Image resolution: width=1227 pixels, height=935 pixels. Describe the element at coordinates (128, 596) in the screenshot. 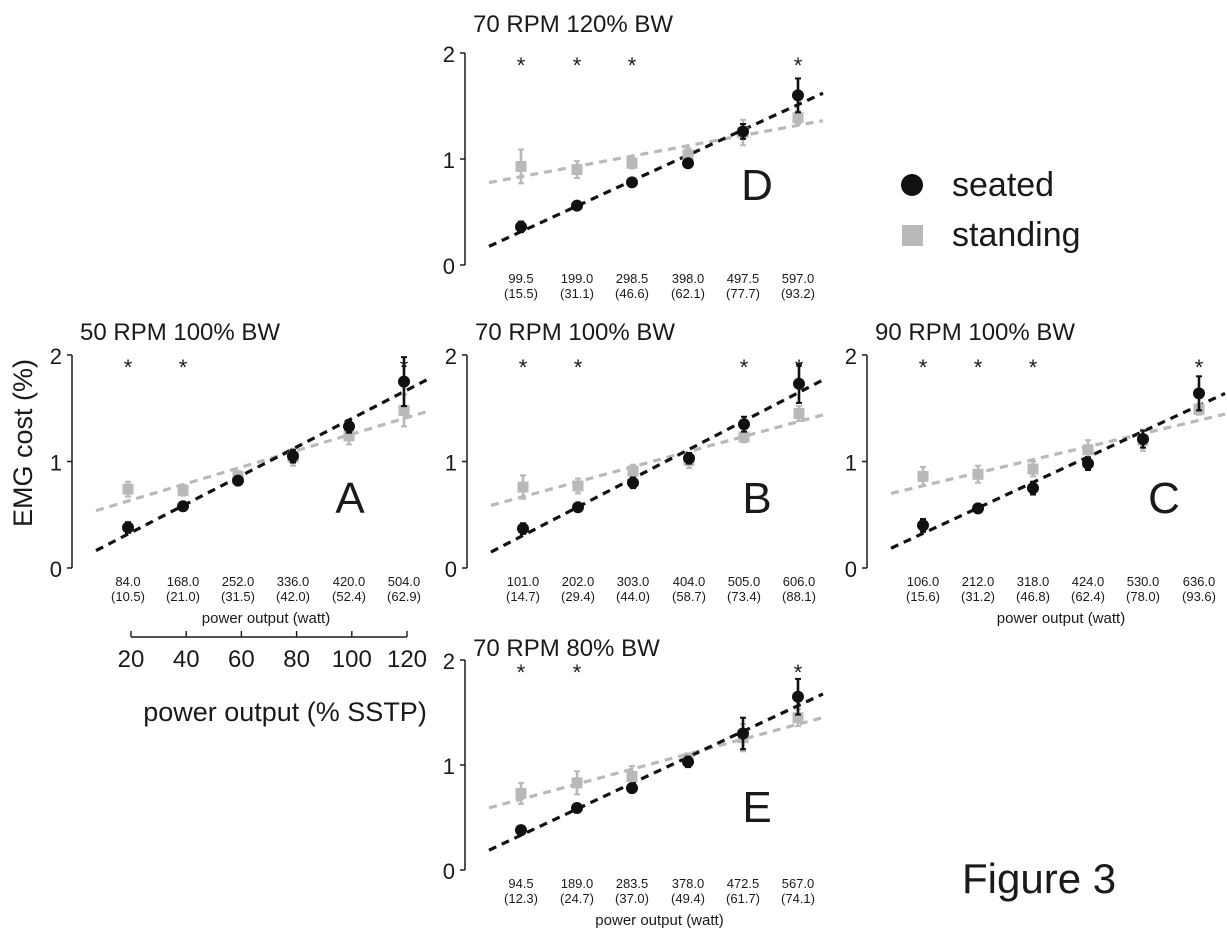

I see `x-tick-sublabel: (10.5)` at that location.